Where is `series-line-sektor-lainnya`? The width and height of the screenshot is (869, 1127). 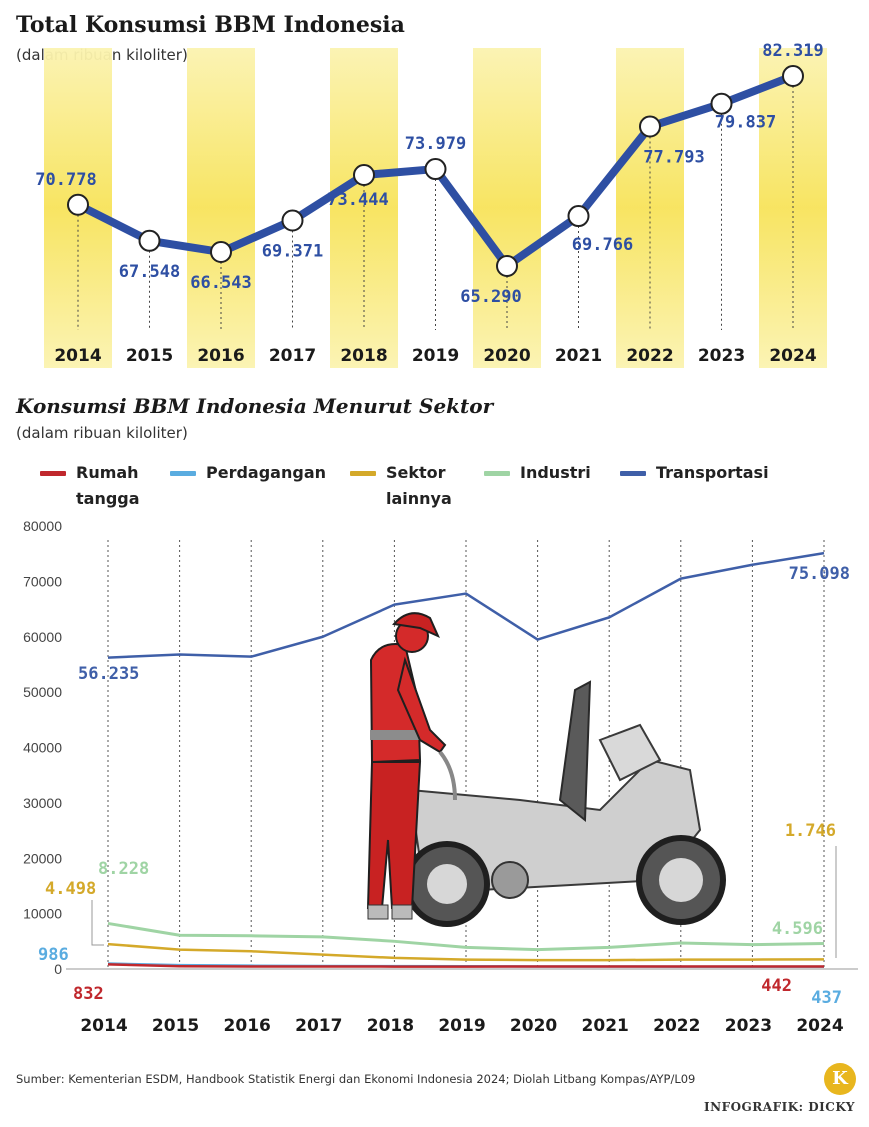
series-line-sektor-lainnya is located at coordinates (466, 952).